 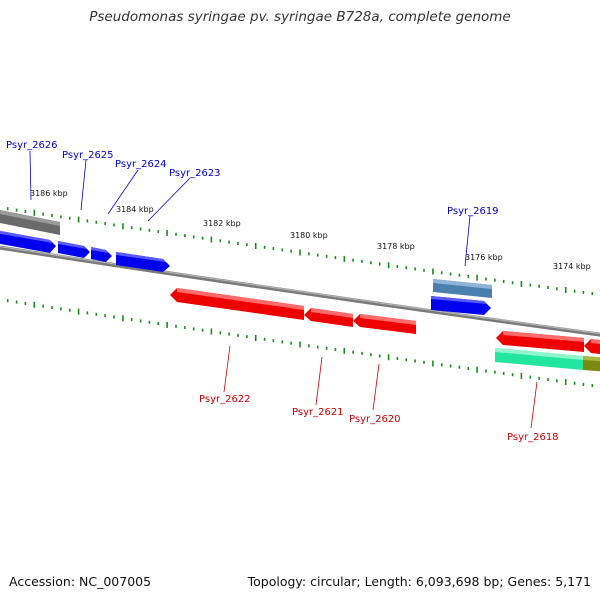 I want to click on kbp-label-3176: 3176 kbp, so click(x=484, y=257).